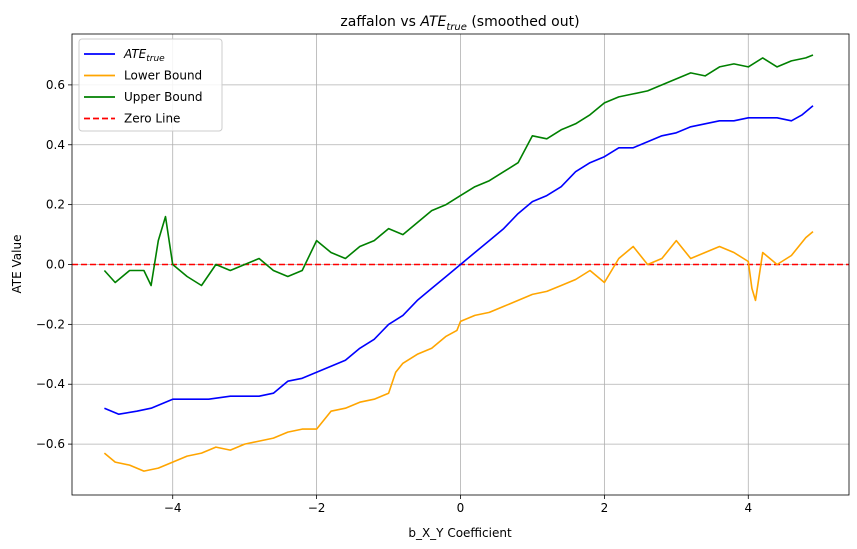  Describe the element at coordinates (432, 22) in the screenshot. I see `title-math-base: ATE` at that location.